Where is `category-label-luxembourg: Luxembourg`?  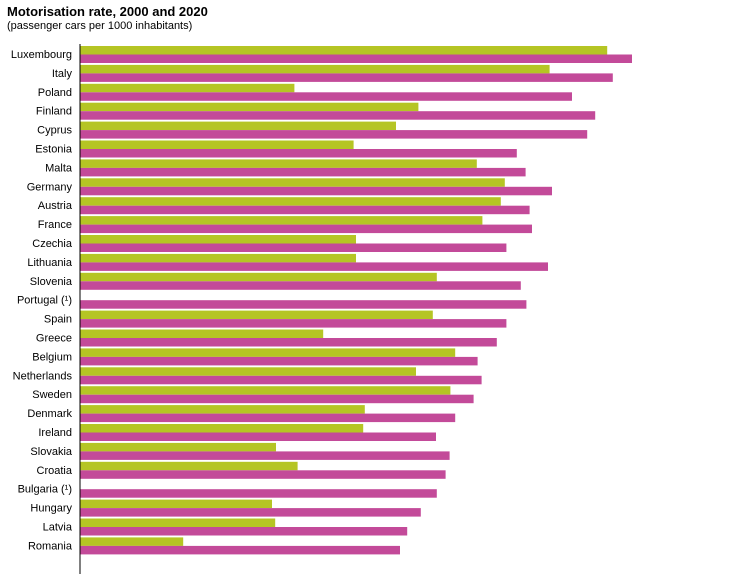 category-label-luxembourg: Luxembourg is located at coordinates (41, 55).